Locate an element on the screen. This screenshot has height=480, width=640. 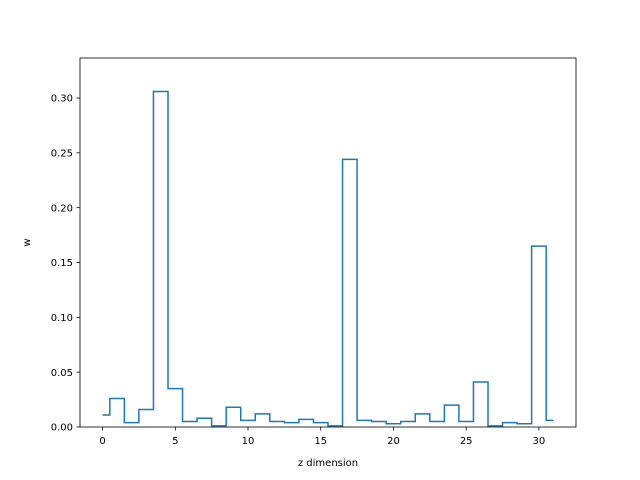
x-tick-label: 15 is located at coordinates (320, 441).